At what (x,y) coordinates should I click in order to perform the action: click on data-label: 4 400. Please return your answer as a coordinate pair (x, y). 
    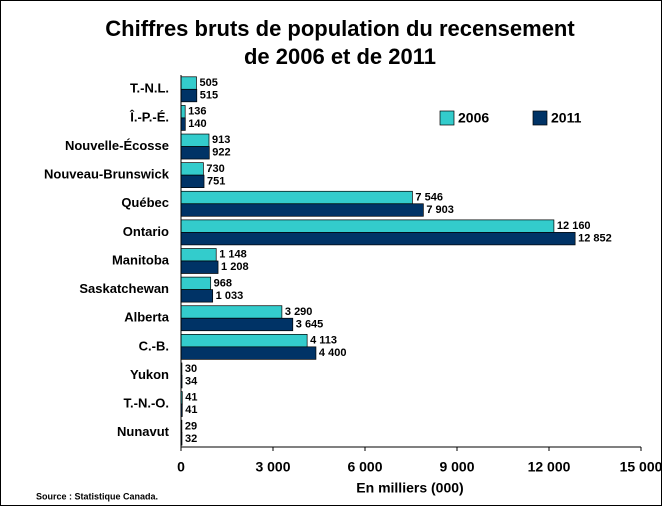
    Looking at the image, I should click on (333, 353).